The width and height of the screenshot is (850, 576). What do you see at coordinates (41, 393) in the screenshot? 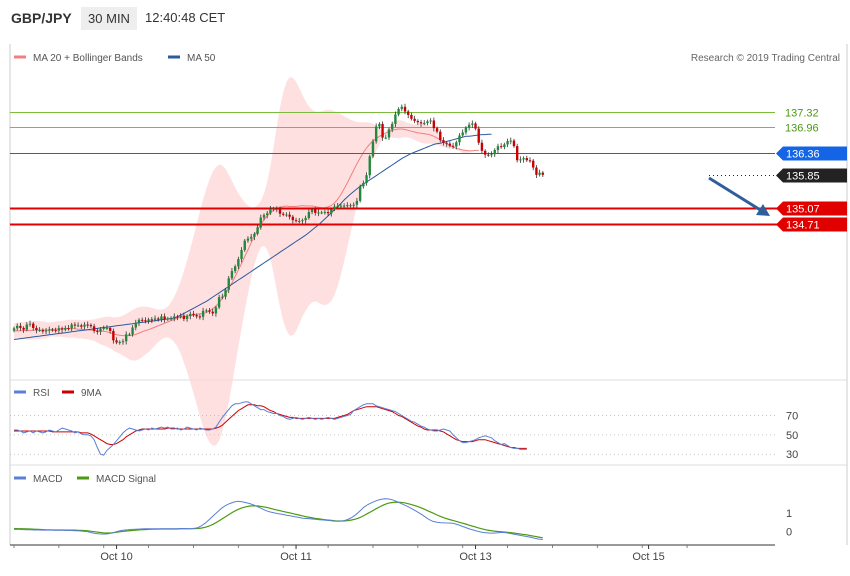
I see `rsi-legend-label: RSI` at bounding box center [41, 393].